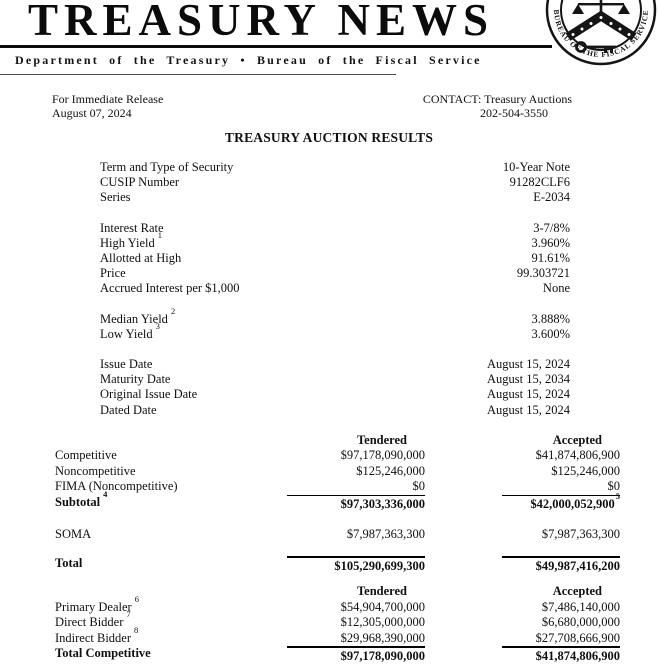 The height and width of the screenshot is (668, 658). Describe the element at coordinates (522, 502) in the screenshot. I see `accepted-value: $42,000,052,9005` at that location.